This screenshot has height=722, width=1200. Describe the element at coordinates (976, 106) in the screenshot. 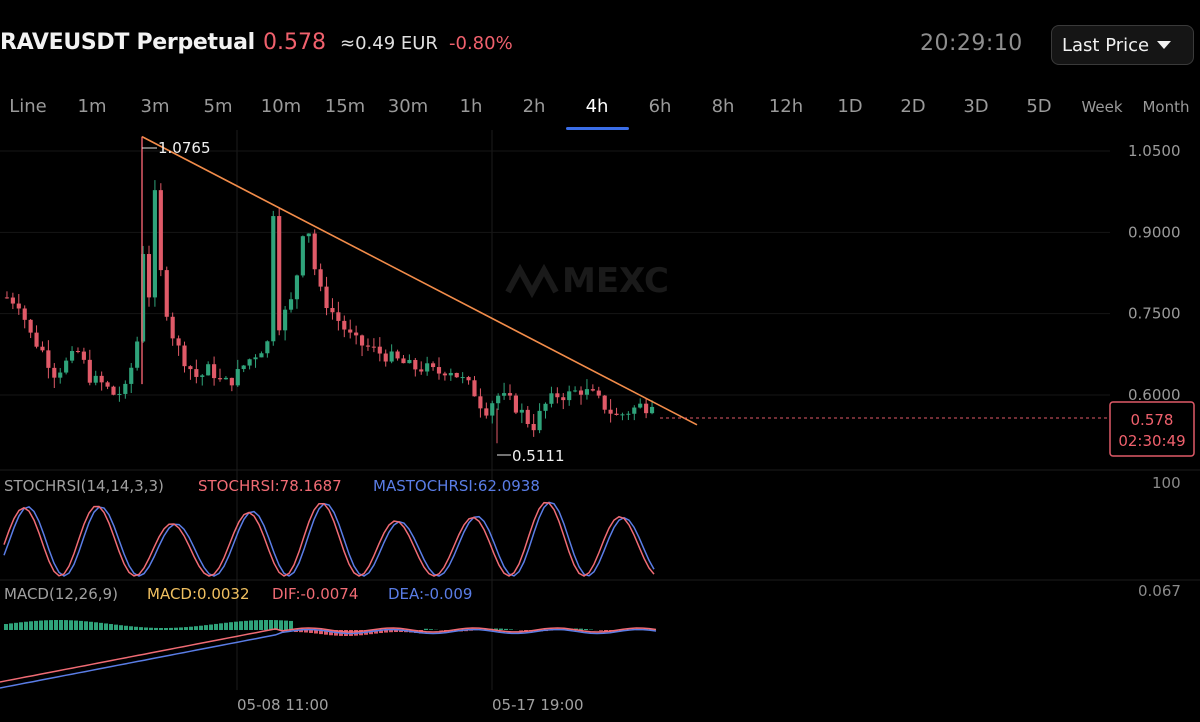

I see `tab-3d: 3D` at that location.